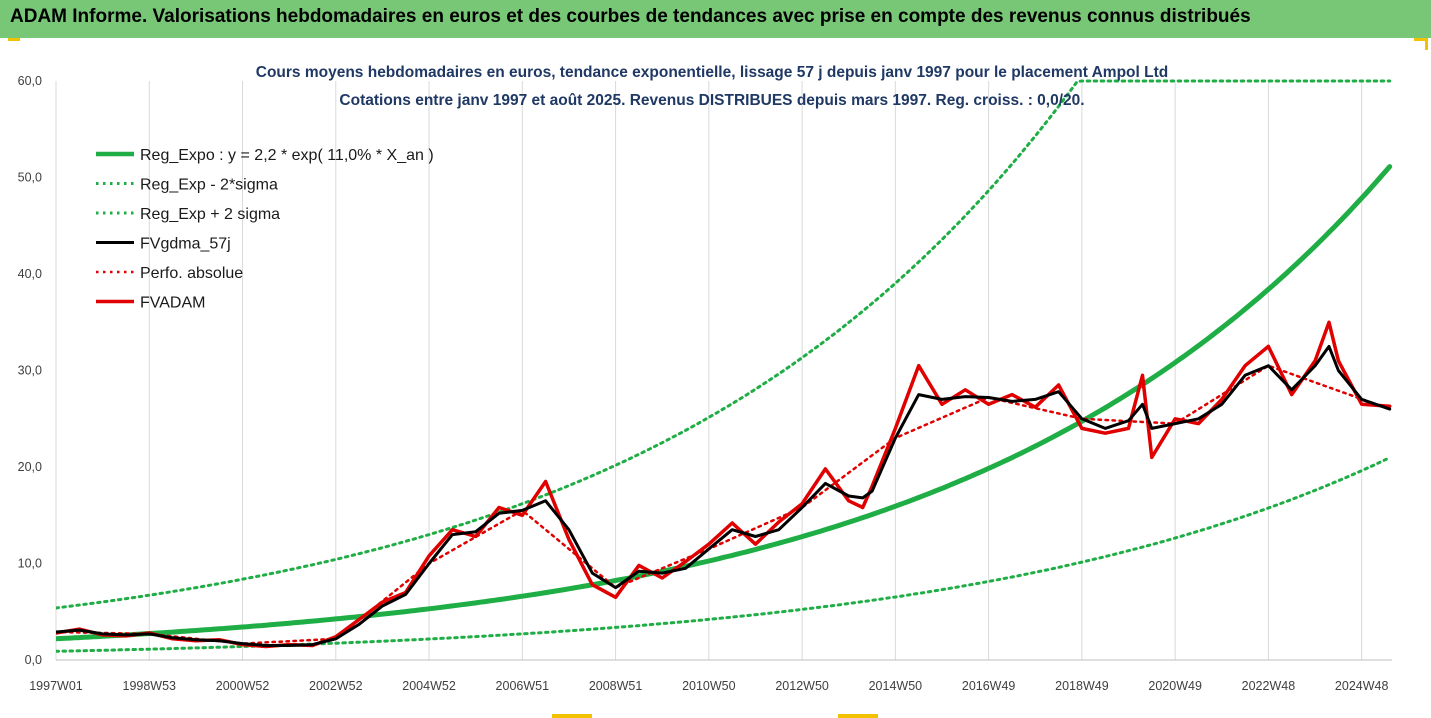  I want to click on x-tick-label: 2010W50, so click(709, 686).